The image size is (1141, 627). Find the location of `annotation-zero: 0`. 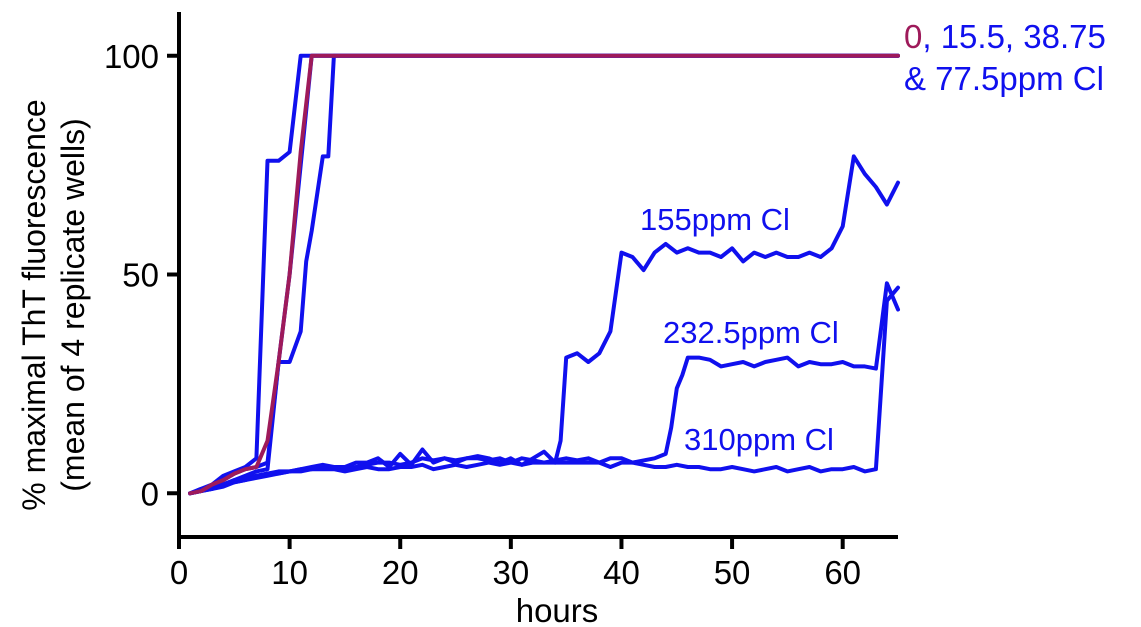

annotation-zero: 0 is located at coordinates (913, 36).